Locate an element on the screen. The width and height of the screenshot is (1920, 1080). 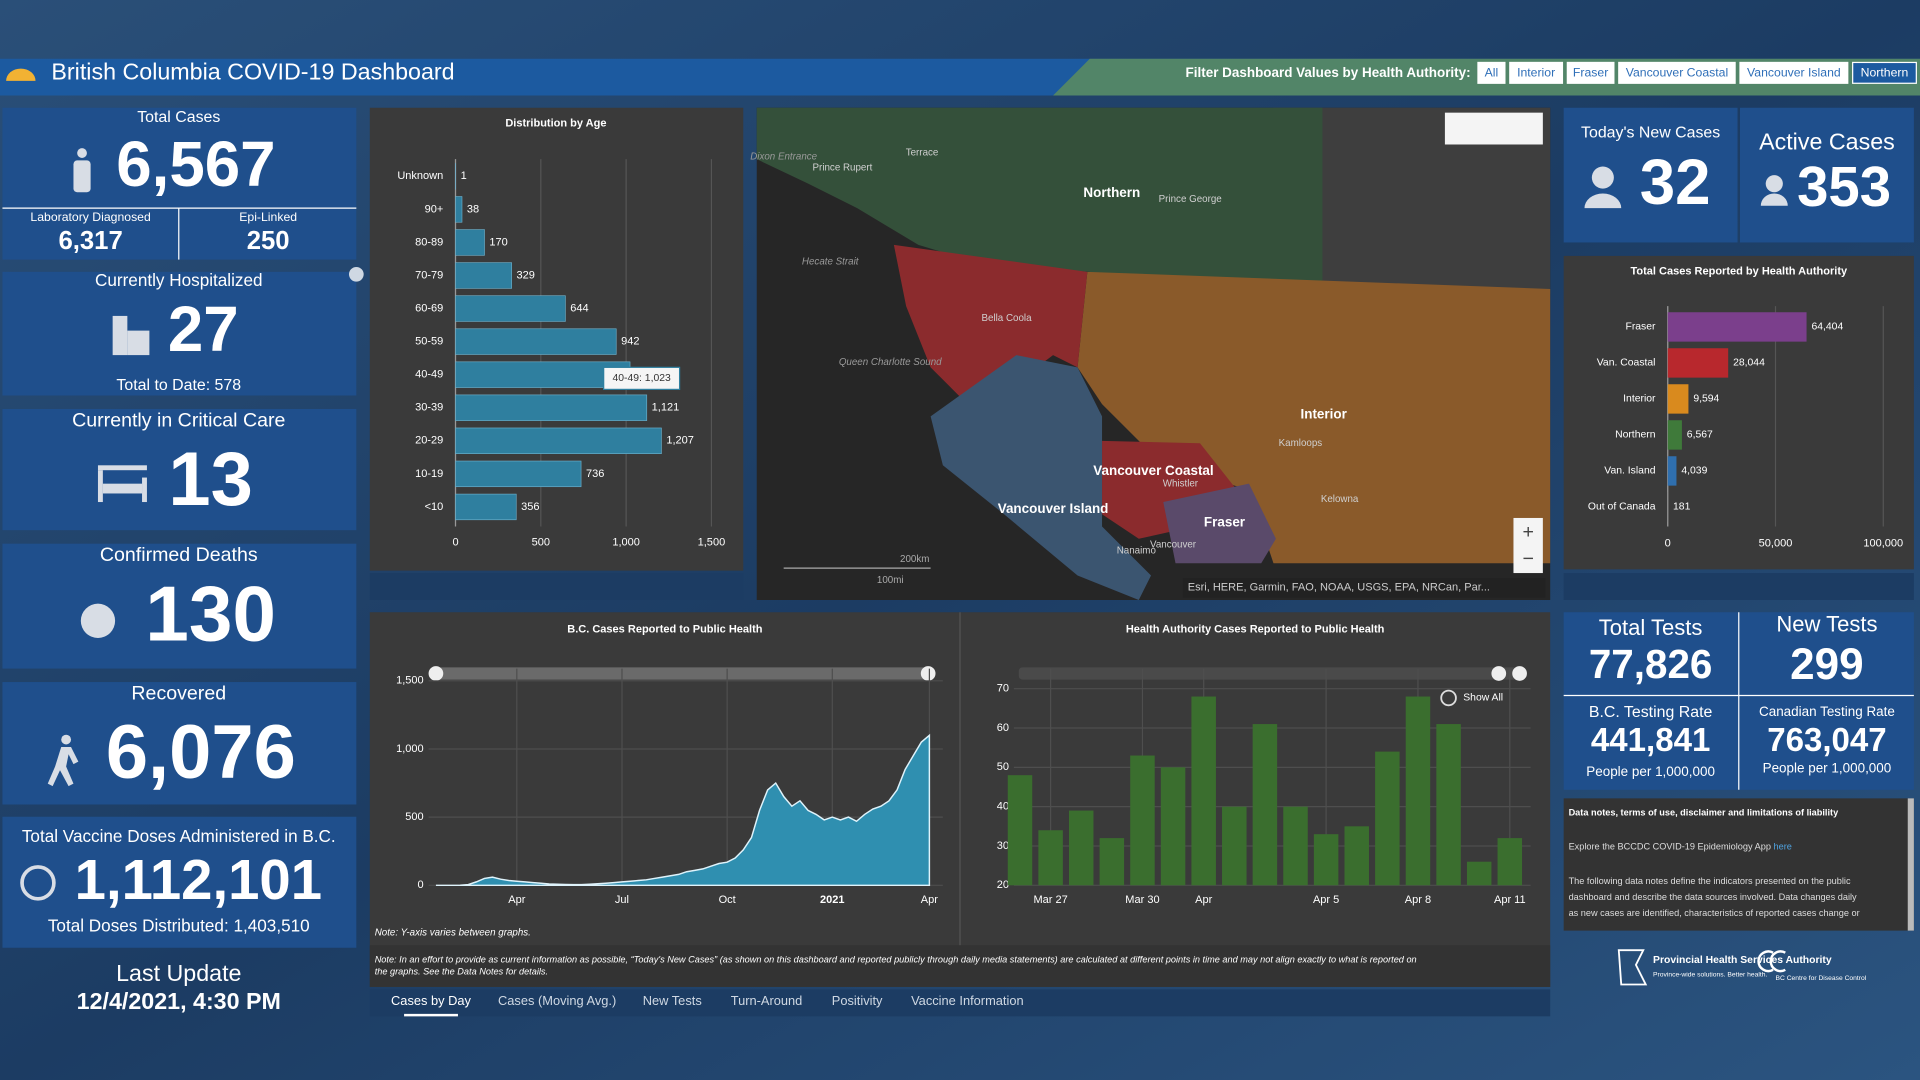
tab: Cases by Day is located at coordinates (431, 1000).